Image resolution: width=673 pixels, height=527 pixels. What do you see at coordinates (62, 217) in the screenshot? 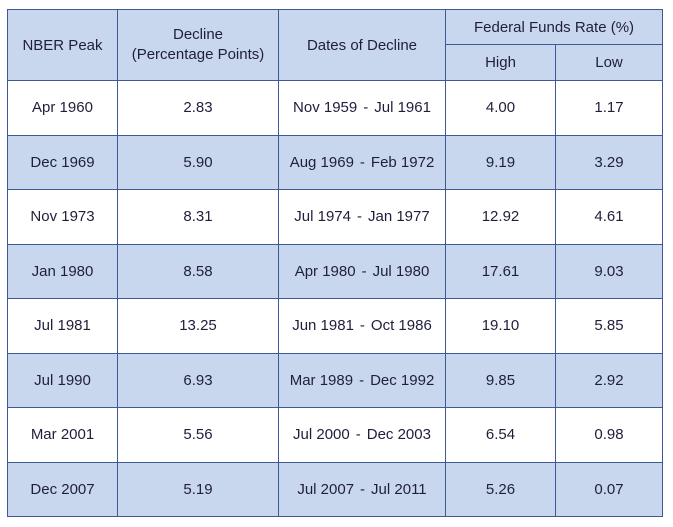
I see `cell-nber-peak: Nov 1973` at bounding box center [62, 217].